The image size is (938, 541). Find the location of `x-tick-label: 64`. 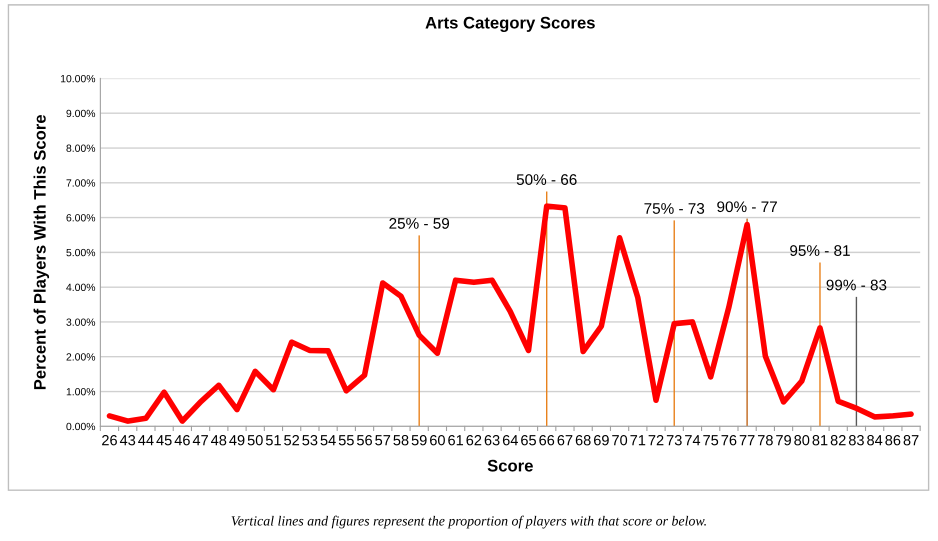

x-tick-label: 64 is located at coordinates (510, 440).